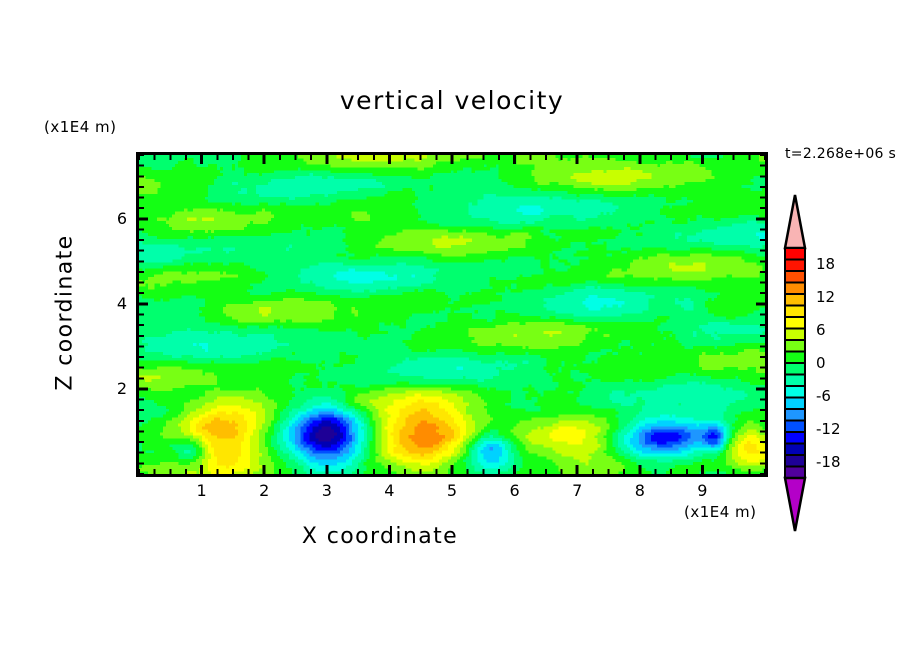  I want to click on x-tick-label: 1, so click(201, 490).